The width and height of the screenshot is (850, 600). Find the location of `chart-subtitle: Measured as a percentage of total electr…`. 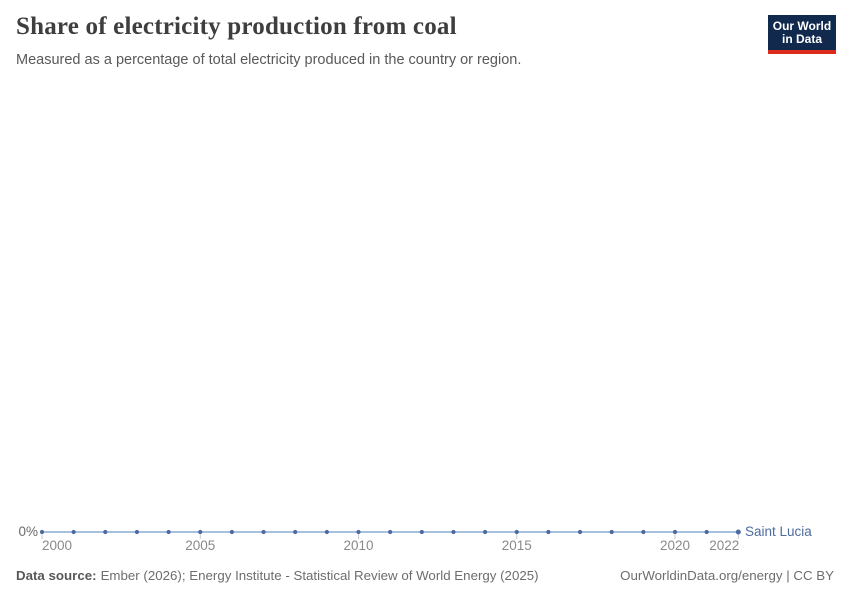

chart-subtitle: Measured as a percentage of total electr… is located at coordinates (269, 60).